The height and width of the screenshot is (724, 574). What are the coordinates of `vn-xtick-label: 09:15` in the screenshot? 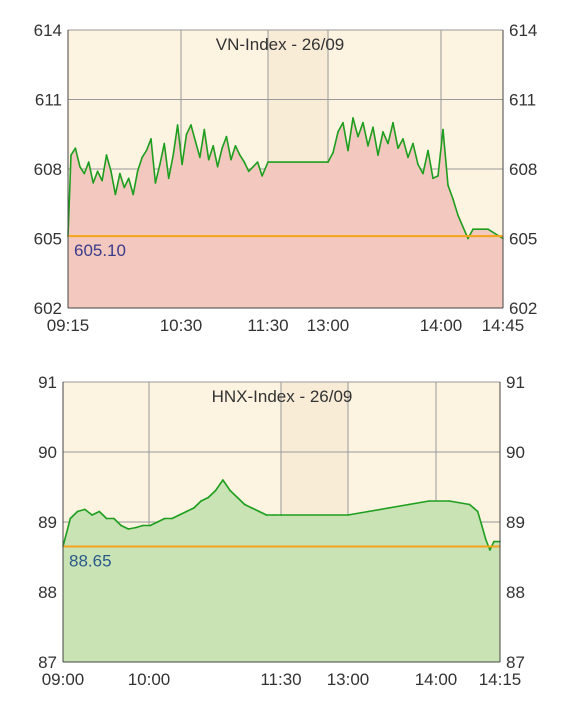 It's located at (68, 325).